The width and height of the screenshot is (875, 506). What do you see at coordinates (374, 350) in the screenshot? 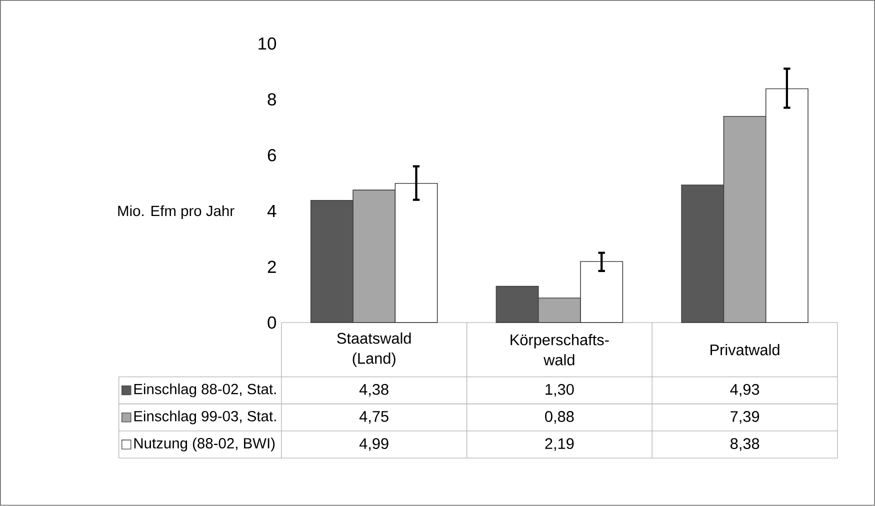
I see `x-tick-label: Staatswald (Land)` at bounding box center [374, 350].